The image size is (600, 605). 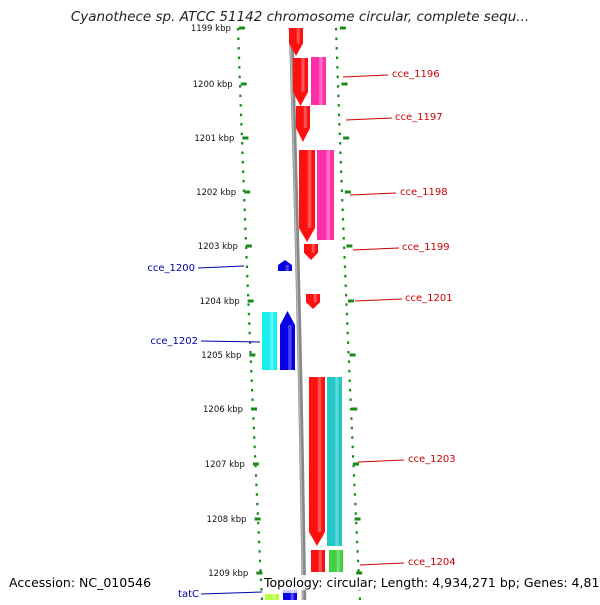 What do you see at coordinates (432, 562) in the screenshot?
I see `gene-label-cce_1204: cce_1204` at bounding box center [432, 562].